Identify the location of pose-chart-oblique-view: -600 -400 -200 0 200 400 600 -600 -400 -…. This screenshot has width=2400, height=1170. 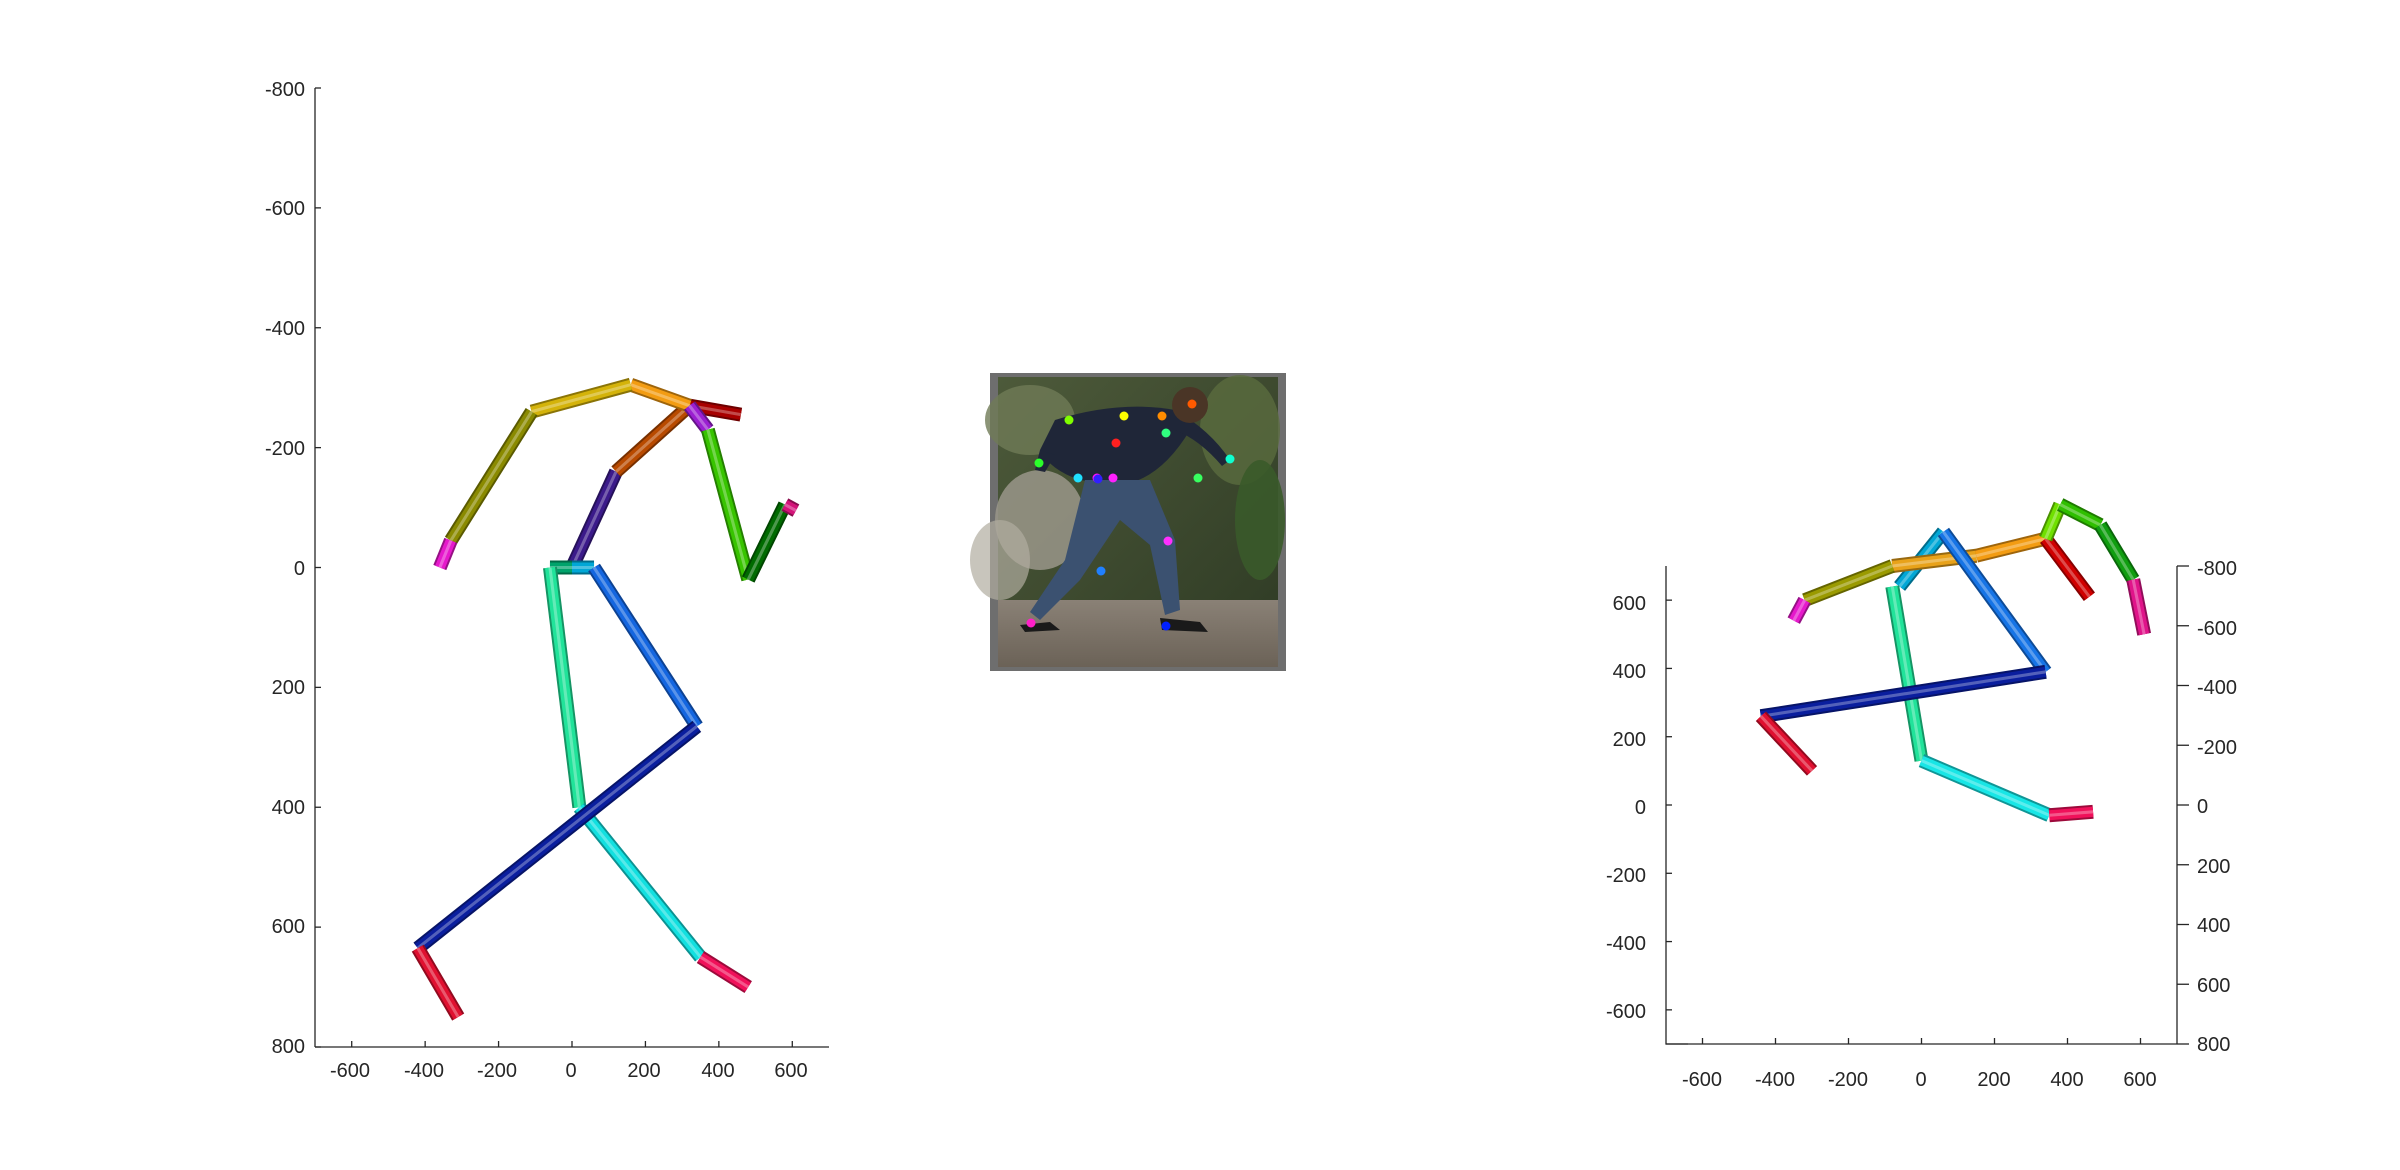
(1921, 794).